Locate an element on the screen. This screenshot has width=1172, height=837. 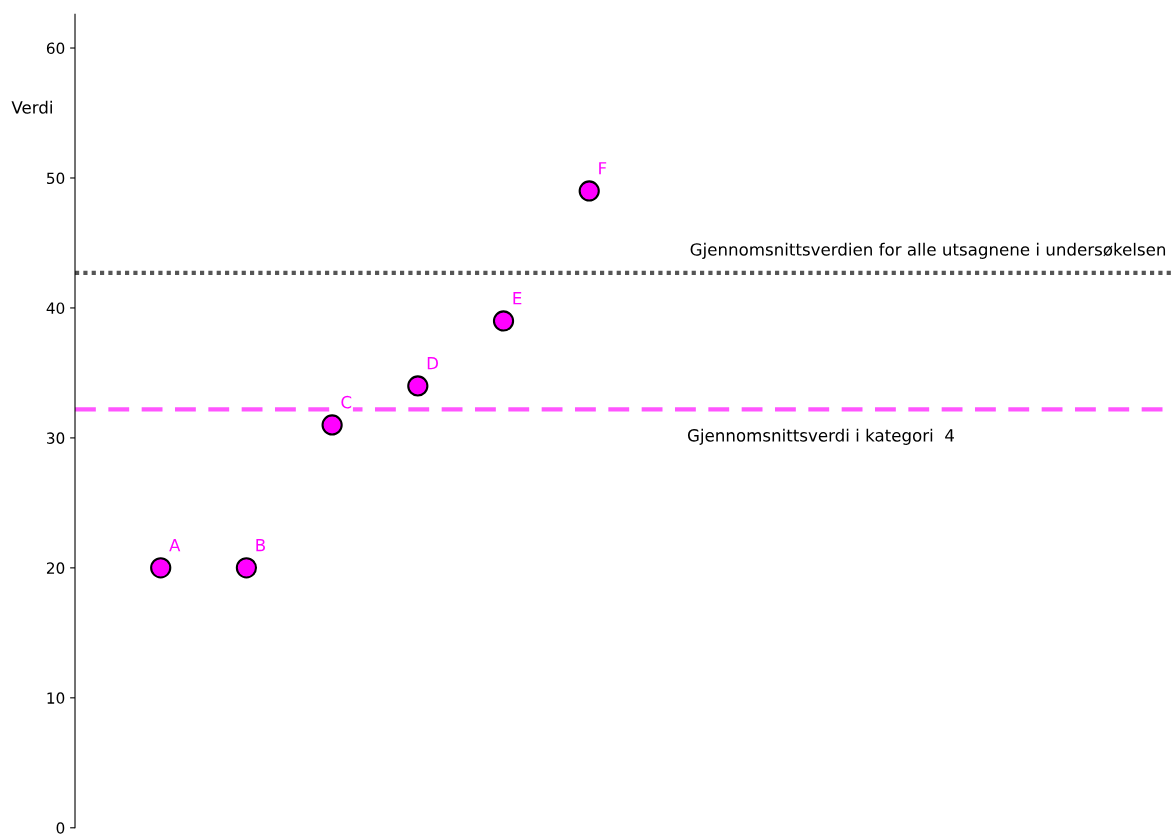
y-tick-label: 50 is located at coordinates (56, 178).